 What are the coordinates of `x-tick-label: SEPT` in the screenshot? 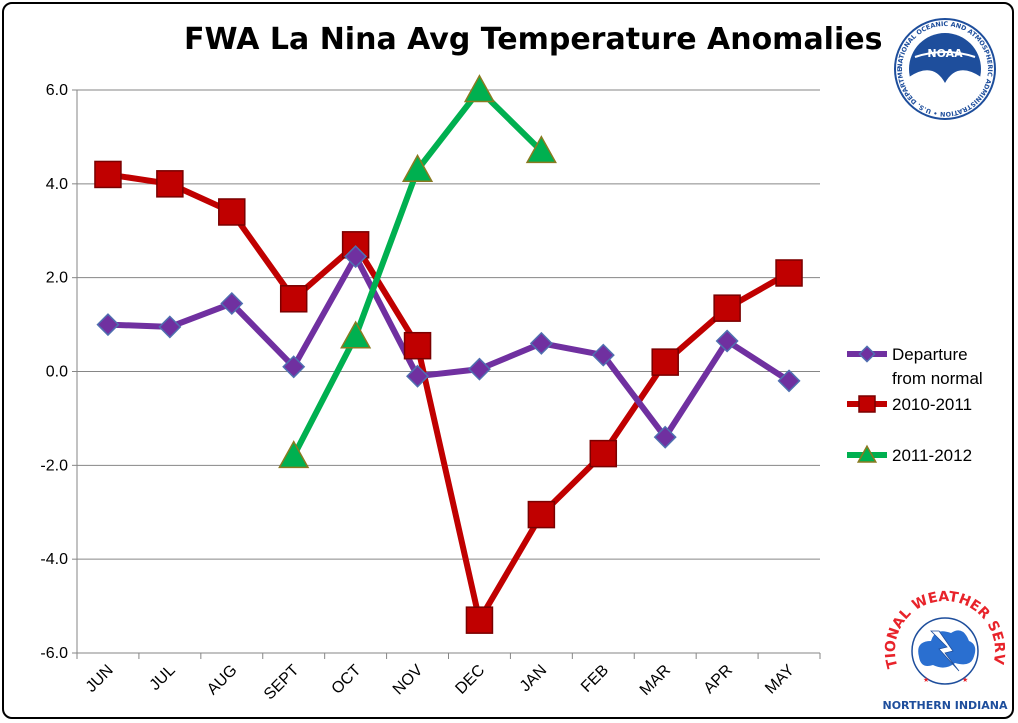 It's located at (282, 683).